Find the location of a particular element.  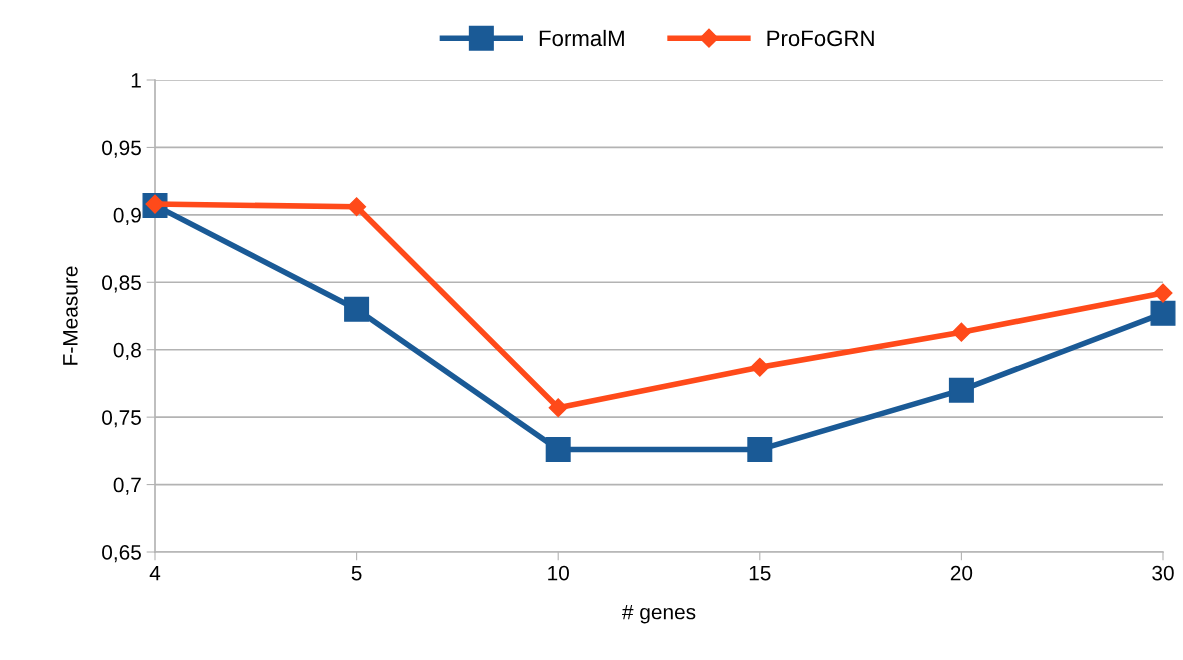

x-axis-title: # genes is located at coordinates (659, 614).